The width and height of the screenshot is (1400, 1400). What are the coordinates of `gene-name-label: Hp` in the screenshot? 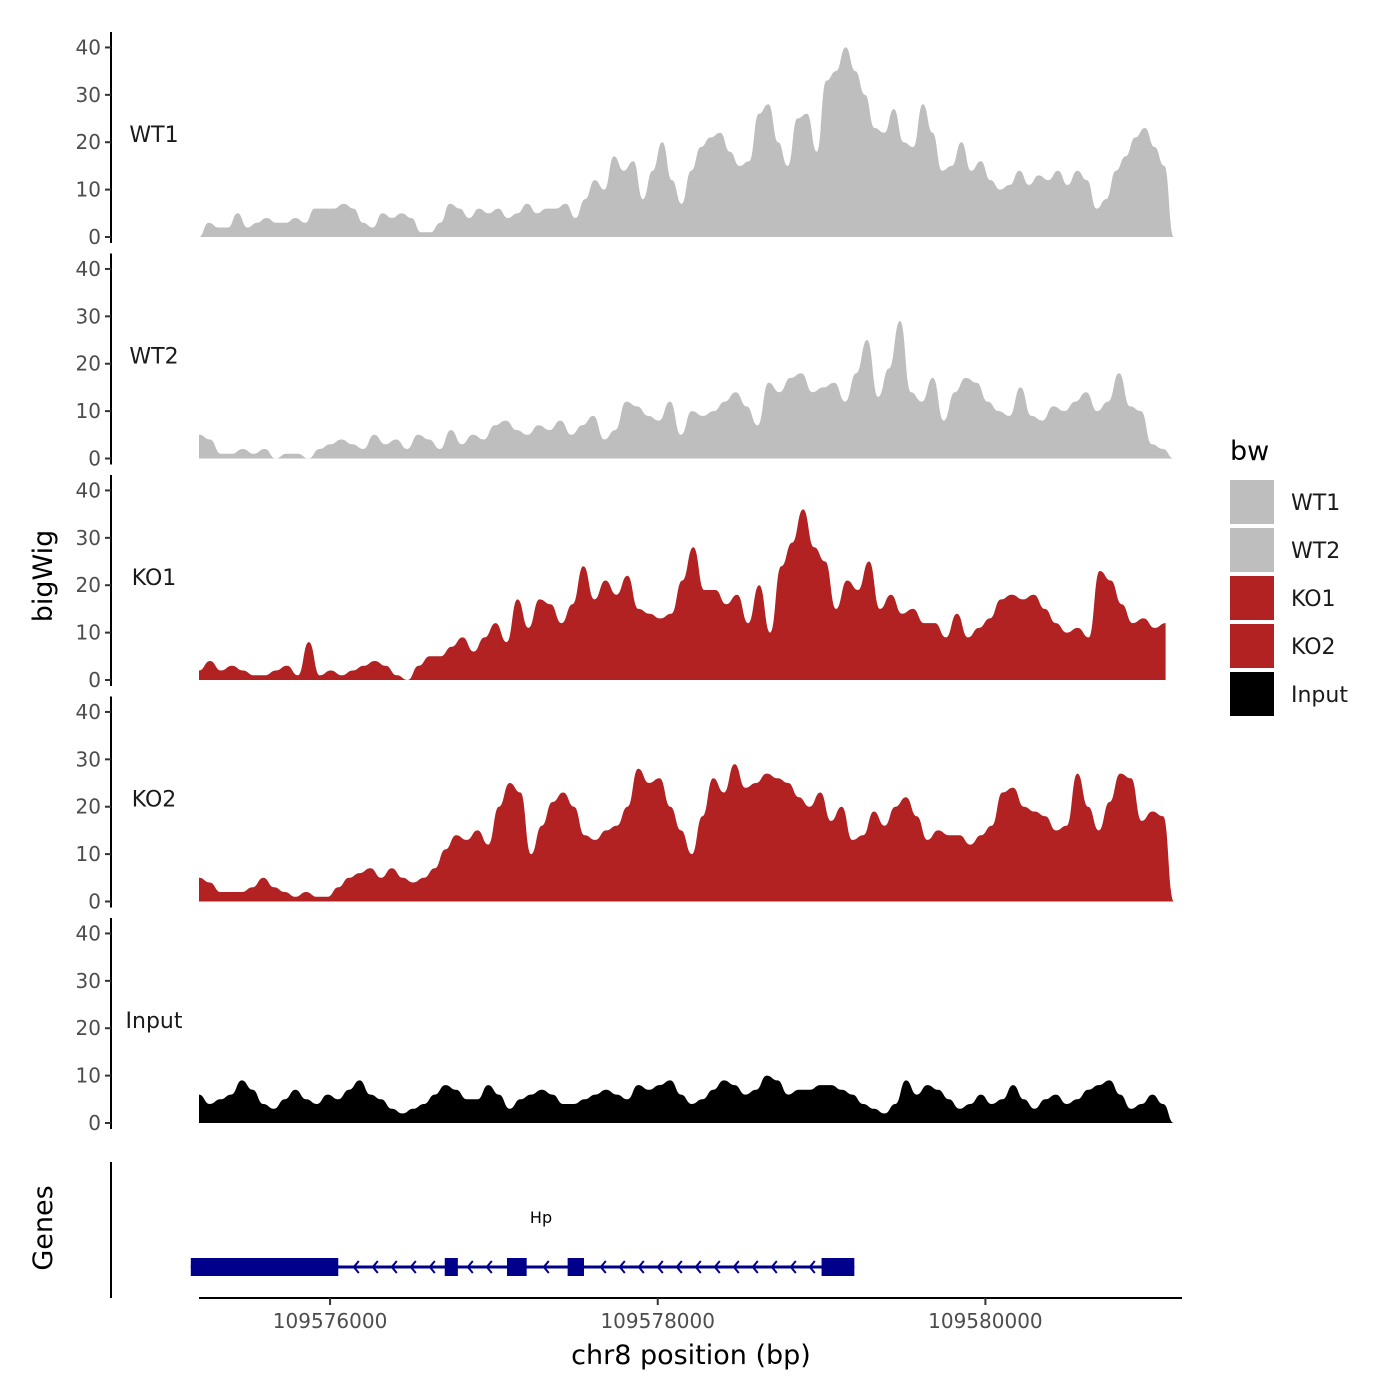 It's located at (541, 1217).